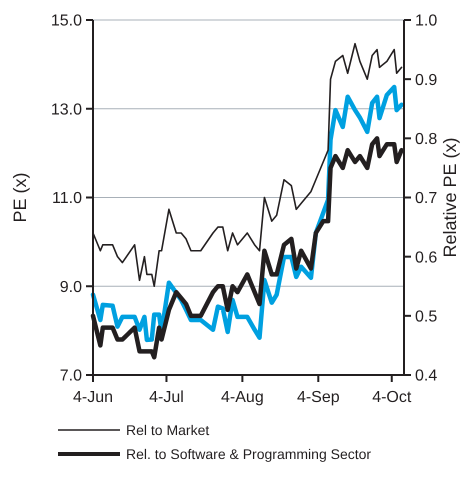 This screenshot has height=486, width=474. What do you see at coordinates (426, 257) in the screenshot?
I see `y2-tick-label: 0.6` at bounding box center [426, 257].